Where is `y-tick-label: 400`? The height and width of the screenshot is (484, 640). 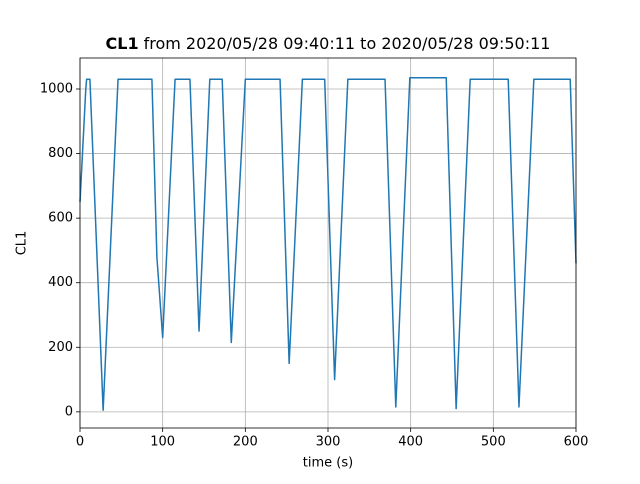
y-tick-label: 400 is located at coordinates (60, 282).